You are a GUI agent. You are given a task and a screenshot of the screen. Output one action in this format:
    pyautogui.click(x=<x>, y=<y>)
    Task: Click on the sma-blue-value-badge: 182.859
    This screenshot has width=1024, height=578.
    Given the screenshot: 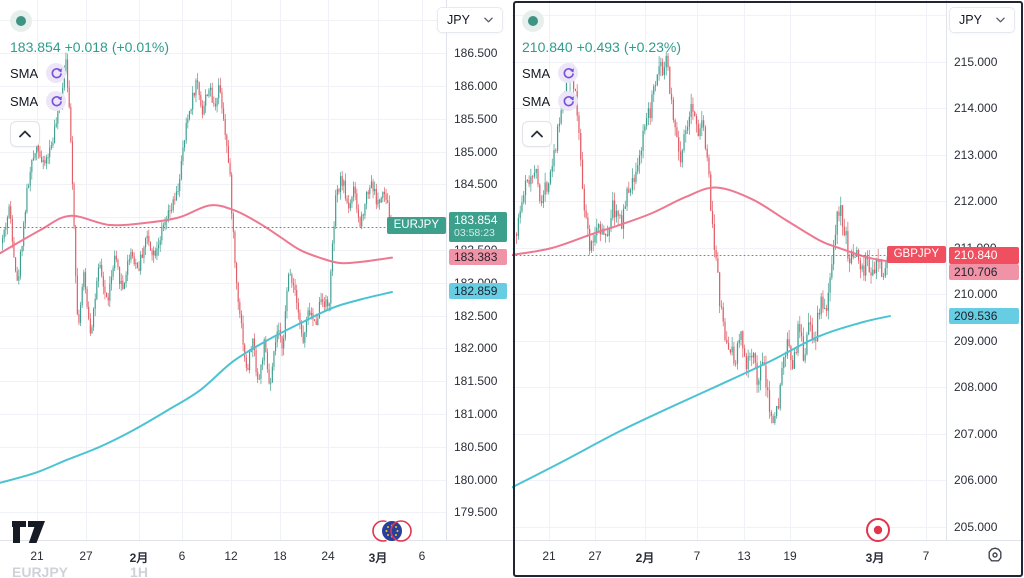 What is the action you would take?
    pyautogui.click(x=478, y=291)
    